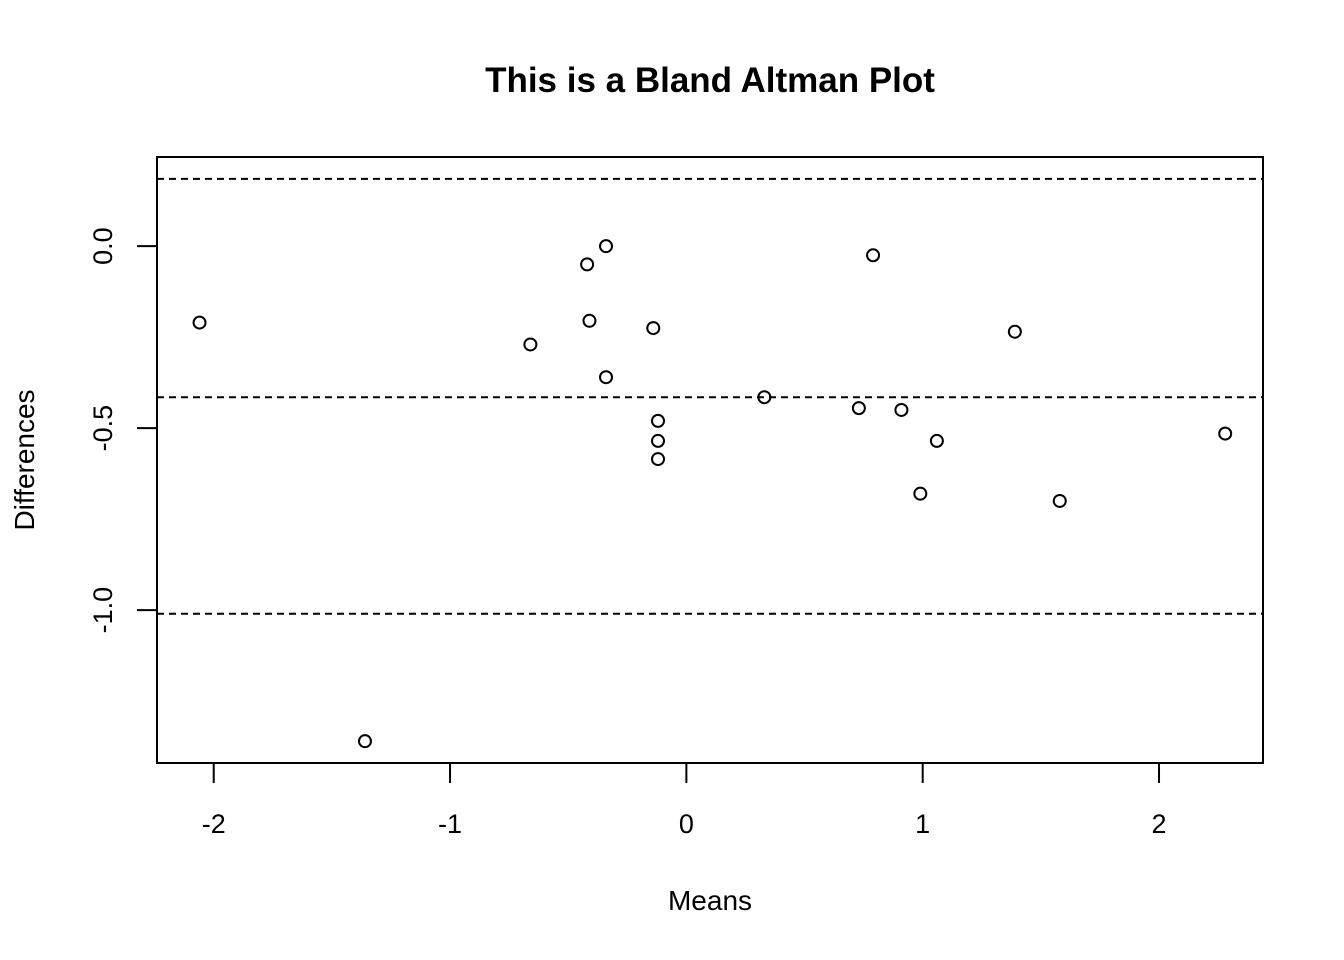 The image size is (1344, 960). I want to click on x-tick-label: 2, so click(1159, 824).